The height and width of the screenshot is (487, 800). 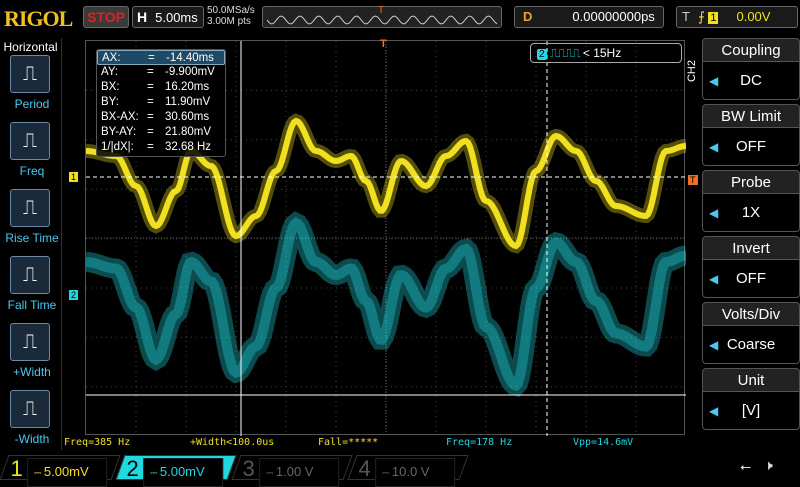 I want to click on cursor-value: 21.80mV, so click(x=188, y=132).